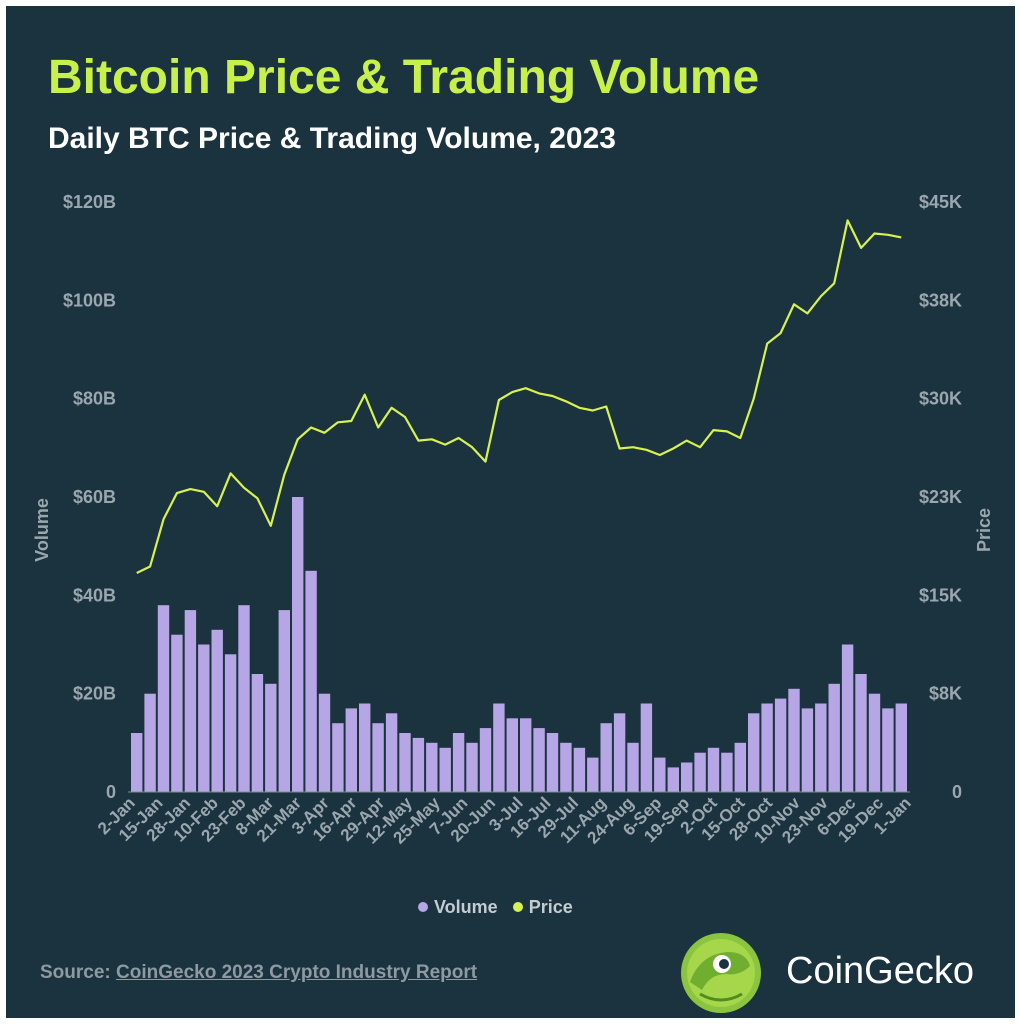 The width and height of the screenshot is (1021, 1024). I want to click on legend: Volume Price, so click(500, 907).